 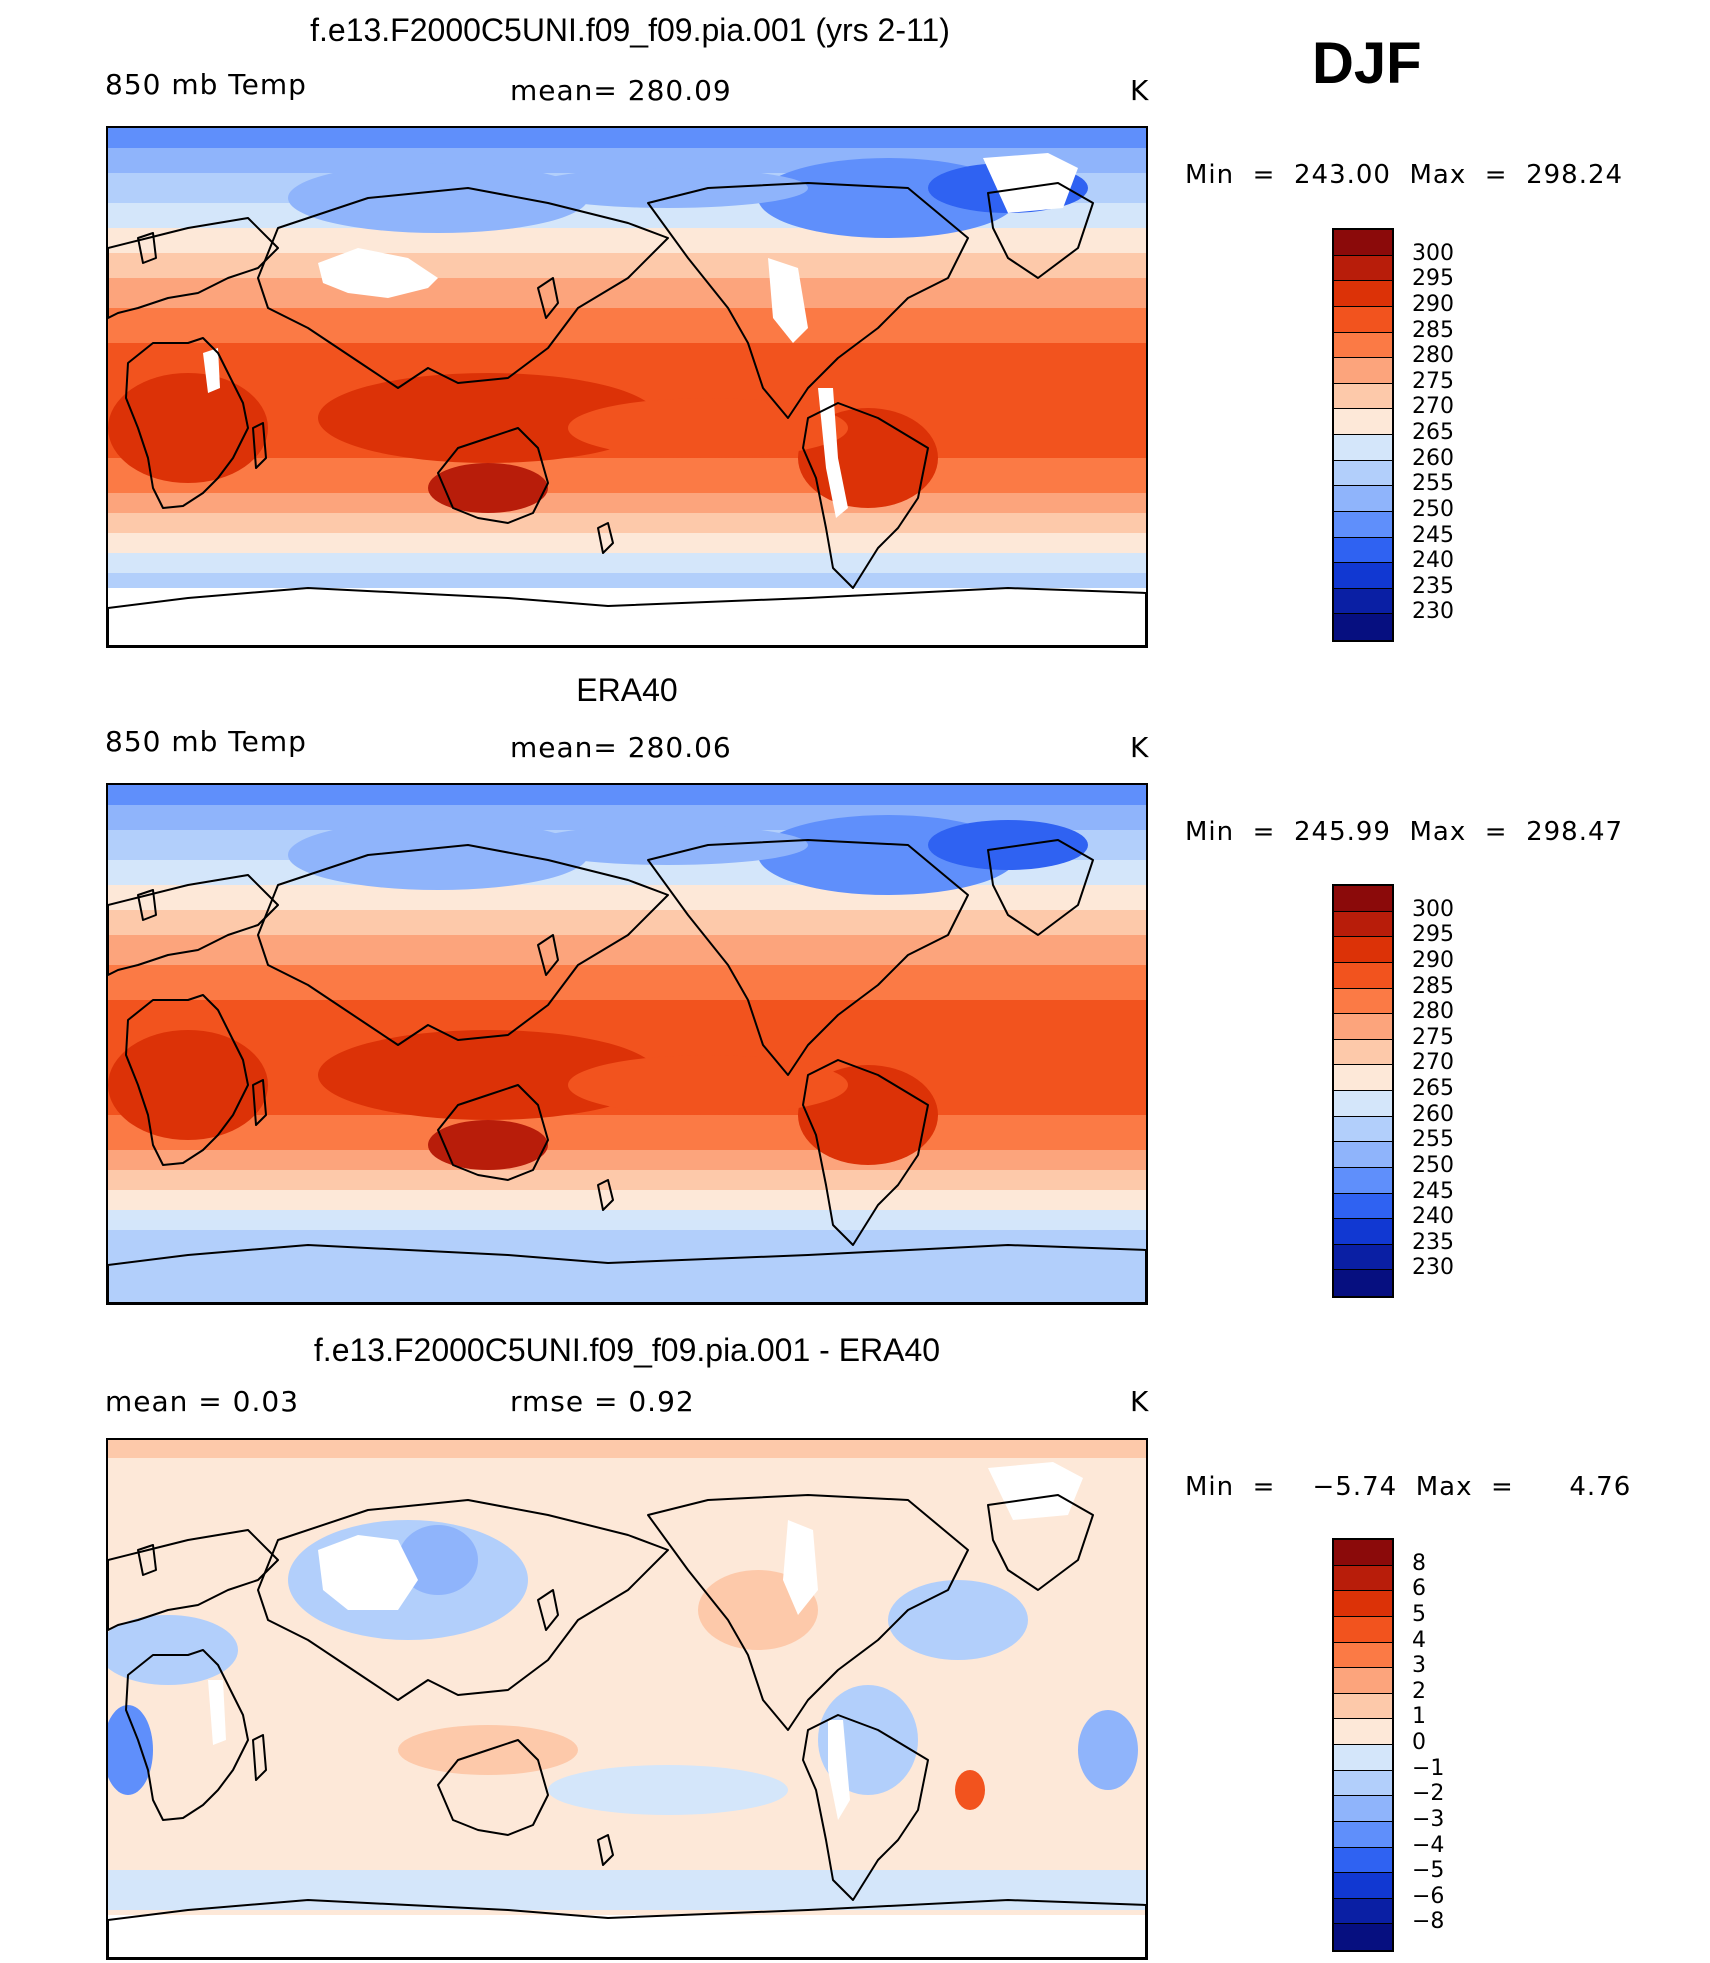 I want to click on panel-1-variable-label: 850 mb Temp, so click(x=206, y=84).